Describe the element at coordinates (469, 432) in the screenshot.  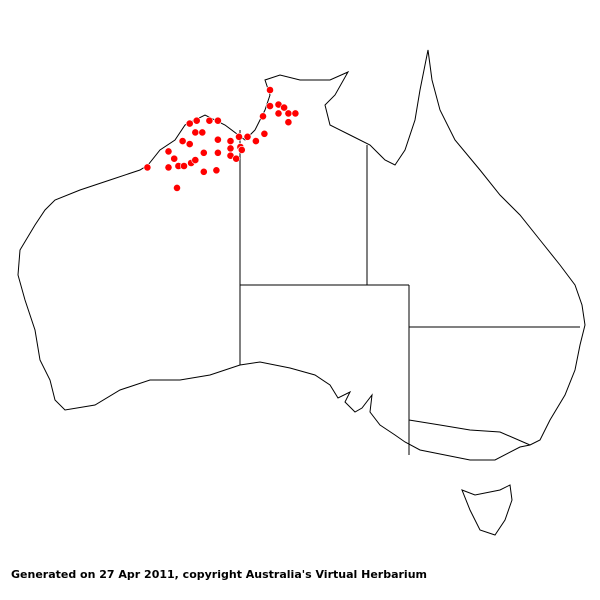
I see `nsw-vic-border` at that location.